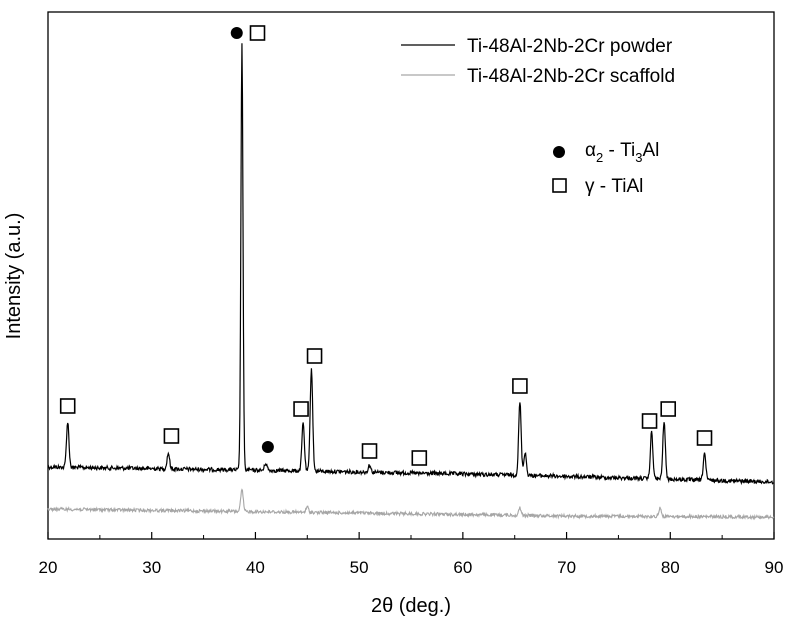  I want to click on legend-label-scaffold: Ti-48Al-2Nb-2Cr scaffold, so click(571, 76).